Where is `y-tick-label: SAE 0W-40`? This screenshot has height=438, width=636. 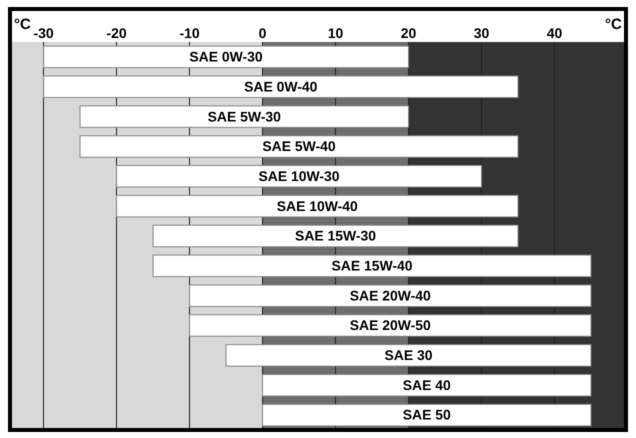
y-tick-label: SAE 0W-40 is located at coordinates (281, 86).